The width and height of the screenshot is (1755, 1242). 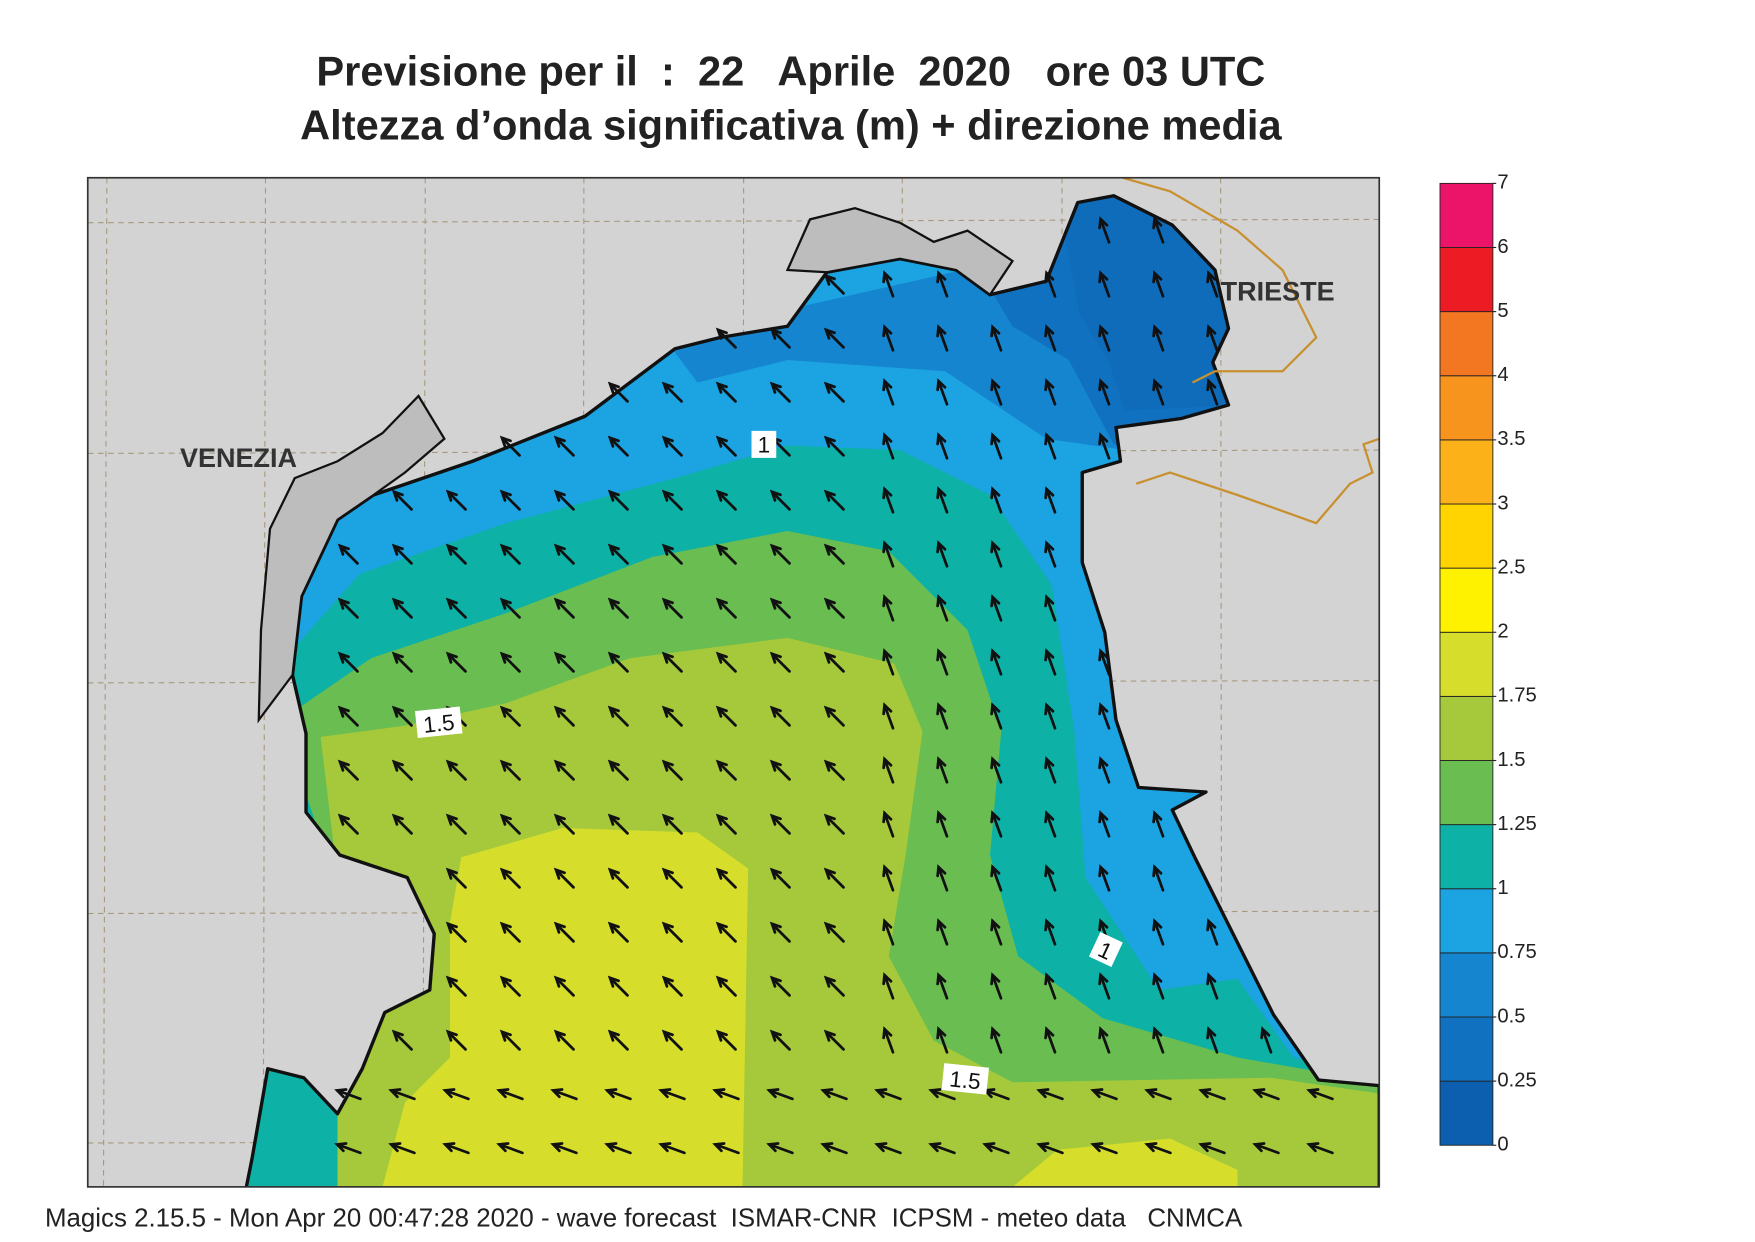 What do you see at coordinates (1516, 824) in the screenshot?
I see `colorbar-tick-label: 1.25` at bounding box center [1516, 824].